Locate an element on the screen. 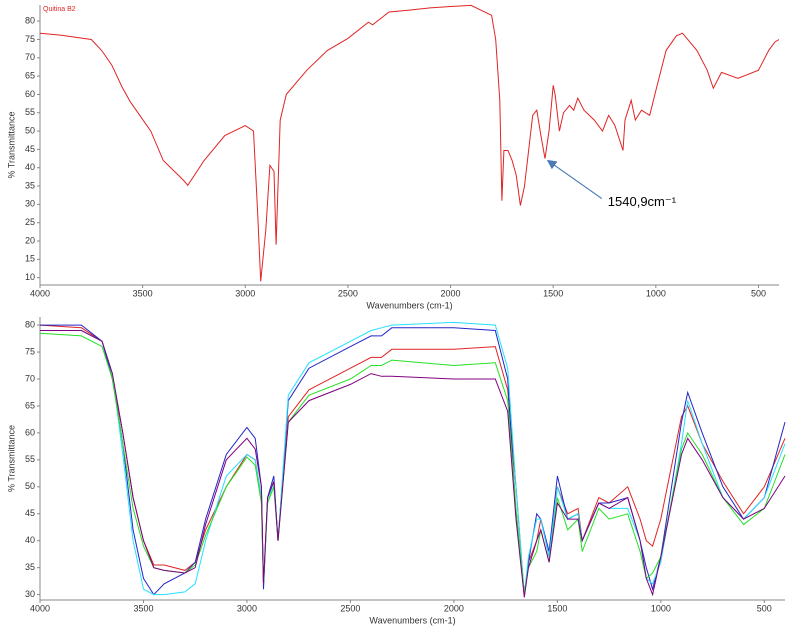 This screenshot has width=793, height=629. legend-label: Quitina B2 is located at coordinates (59, 9).